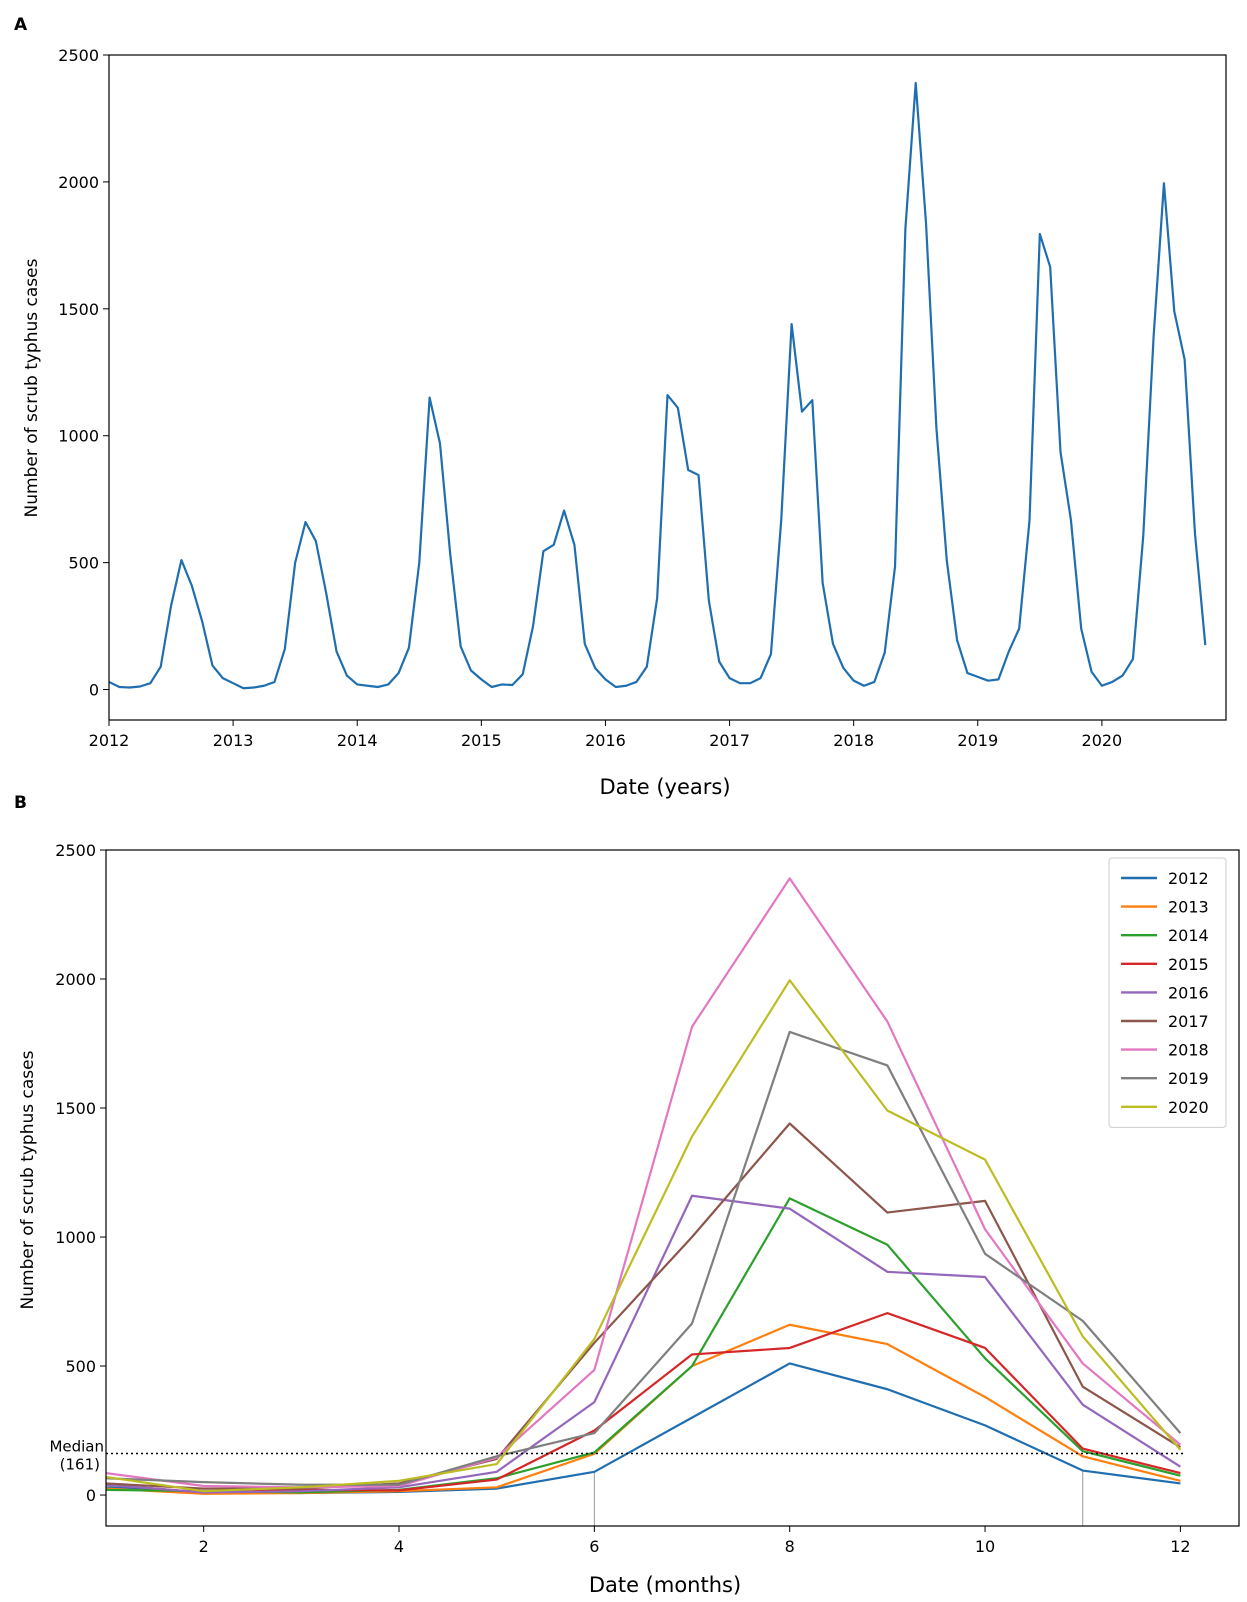 The image size is (1247, 1602). I want to click on x-tick-label: 2020, so click(1102, 740).